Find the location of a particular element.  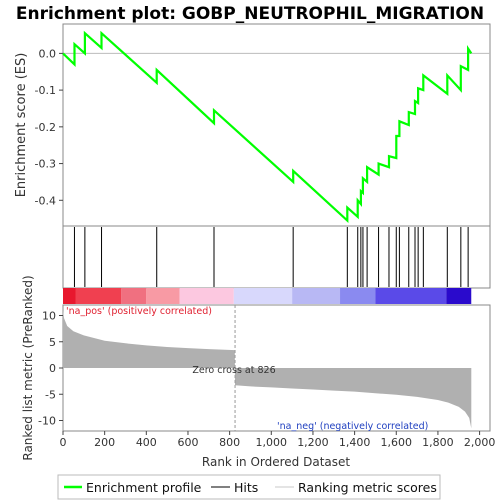

rank-xlabel: Rank in Ordered Dataset is located at coordinates (276, 462).